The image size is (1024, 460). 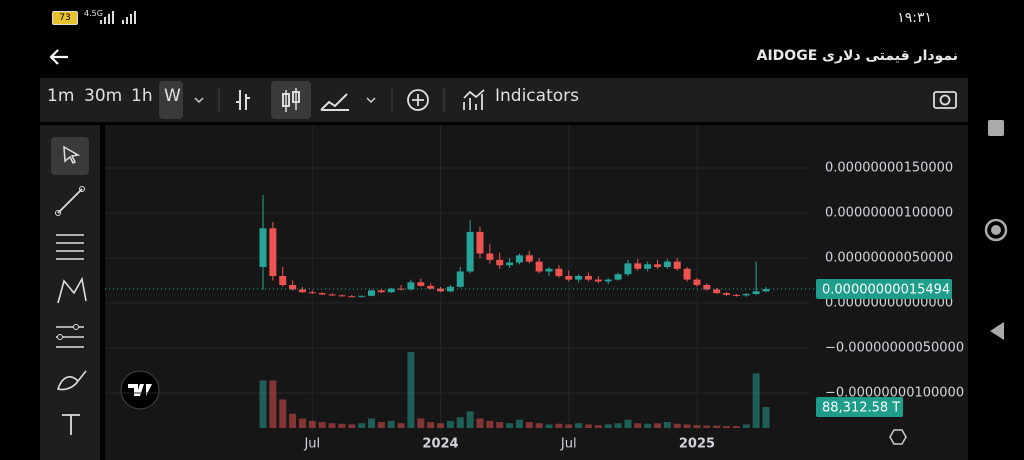 What do you see at coordinates (697, 444) in the screenshot?
I see `x-tick-label: 2025` at bounding box center [697, 444].